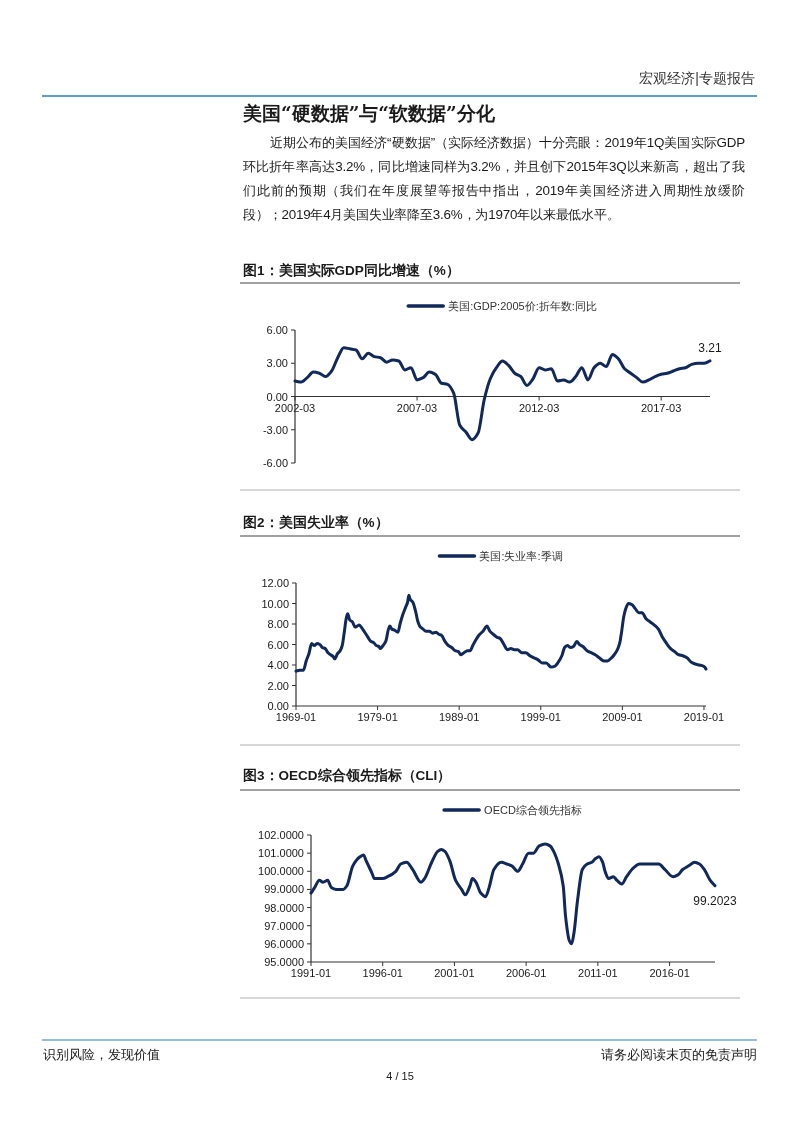  What do you see at coordinates (281, 835) in the screenshot?
I see `y-tick-label: 102.0000` at bounding box center [281, 835].